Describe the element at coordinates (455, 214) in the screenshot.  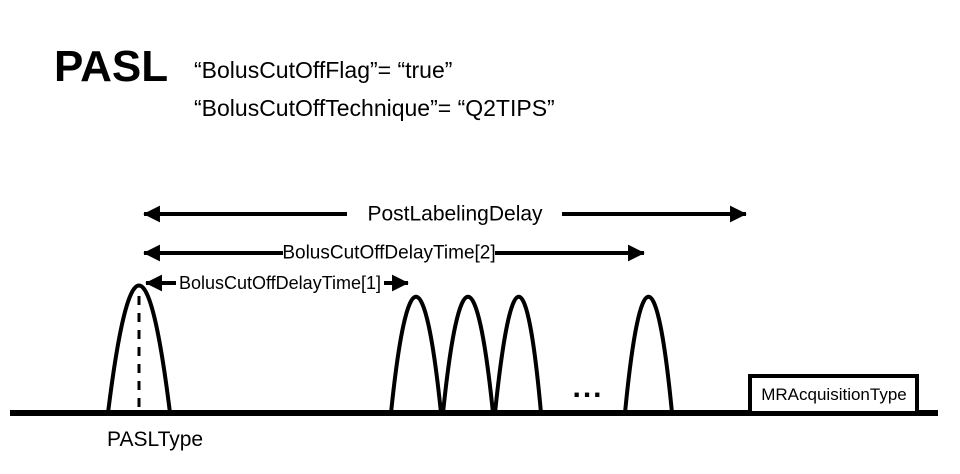
I see `post-labeling-delay-label: PostLabelingDelay` at that location.